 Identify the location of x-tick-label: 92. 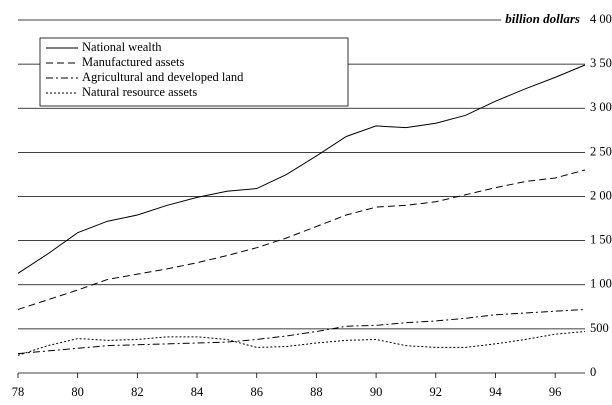
(436, 392).